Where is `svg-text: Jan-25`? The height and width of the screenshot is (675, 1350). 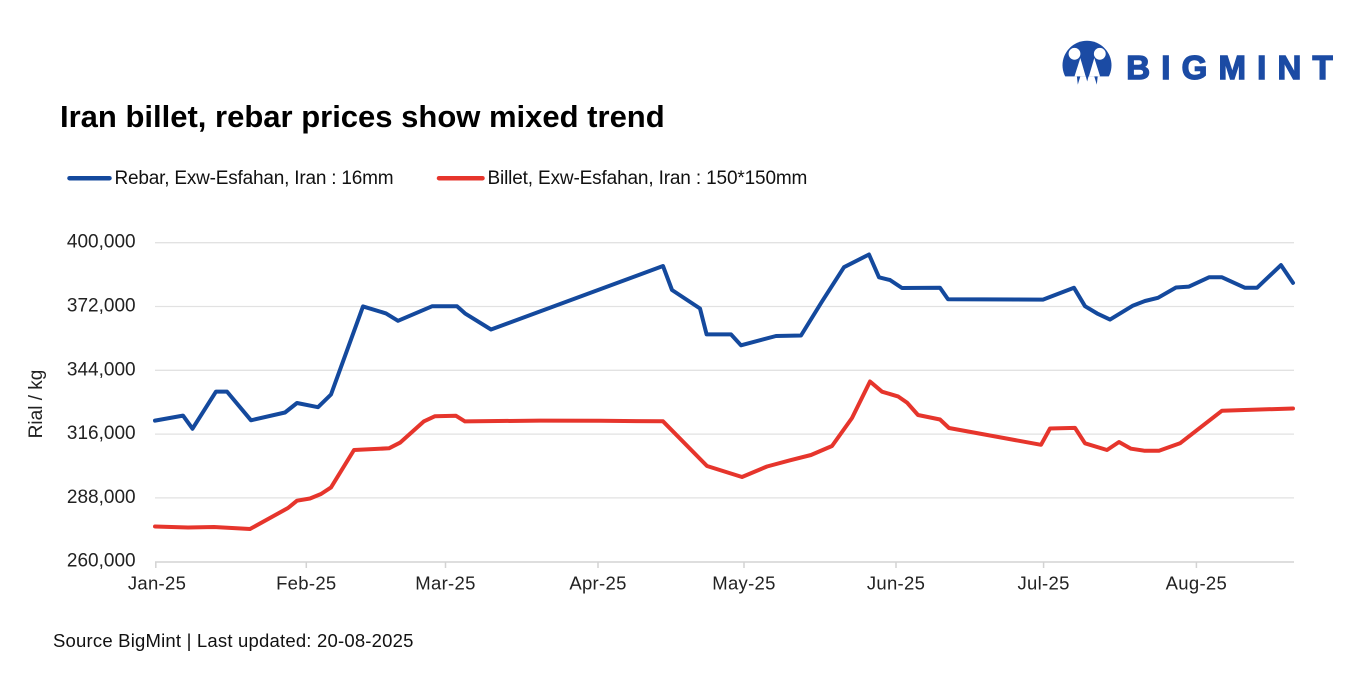
svg-text: Jan-25 is located at coordinates (157, 582).